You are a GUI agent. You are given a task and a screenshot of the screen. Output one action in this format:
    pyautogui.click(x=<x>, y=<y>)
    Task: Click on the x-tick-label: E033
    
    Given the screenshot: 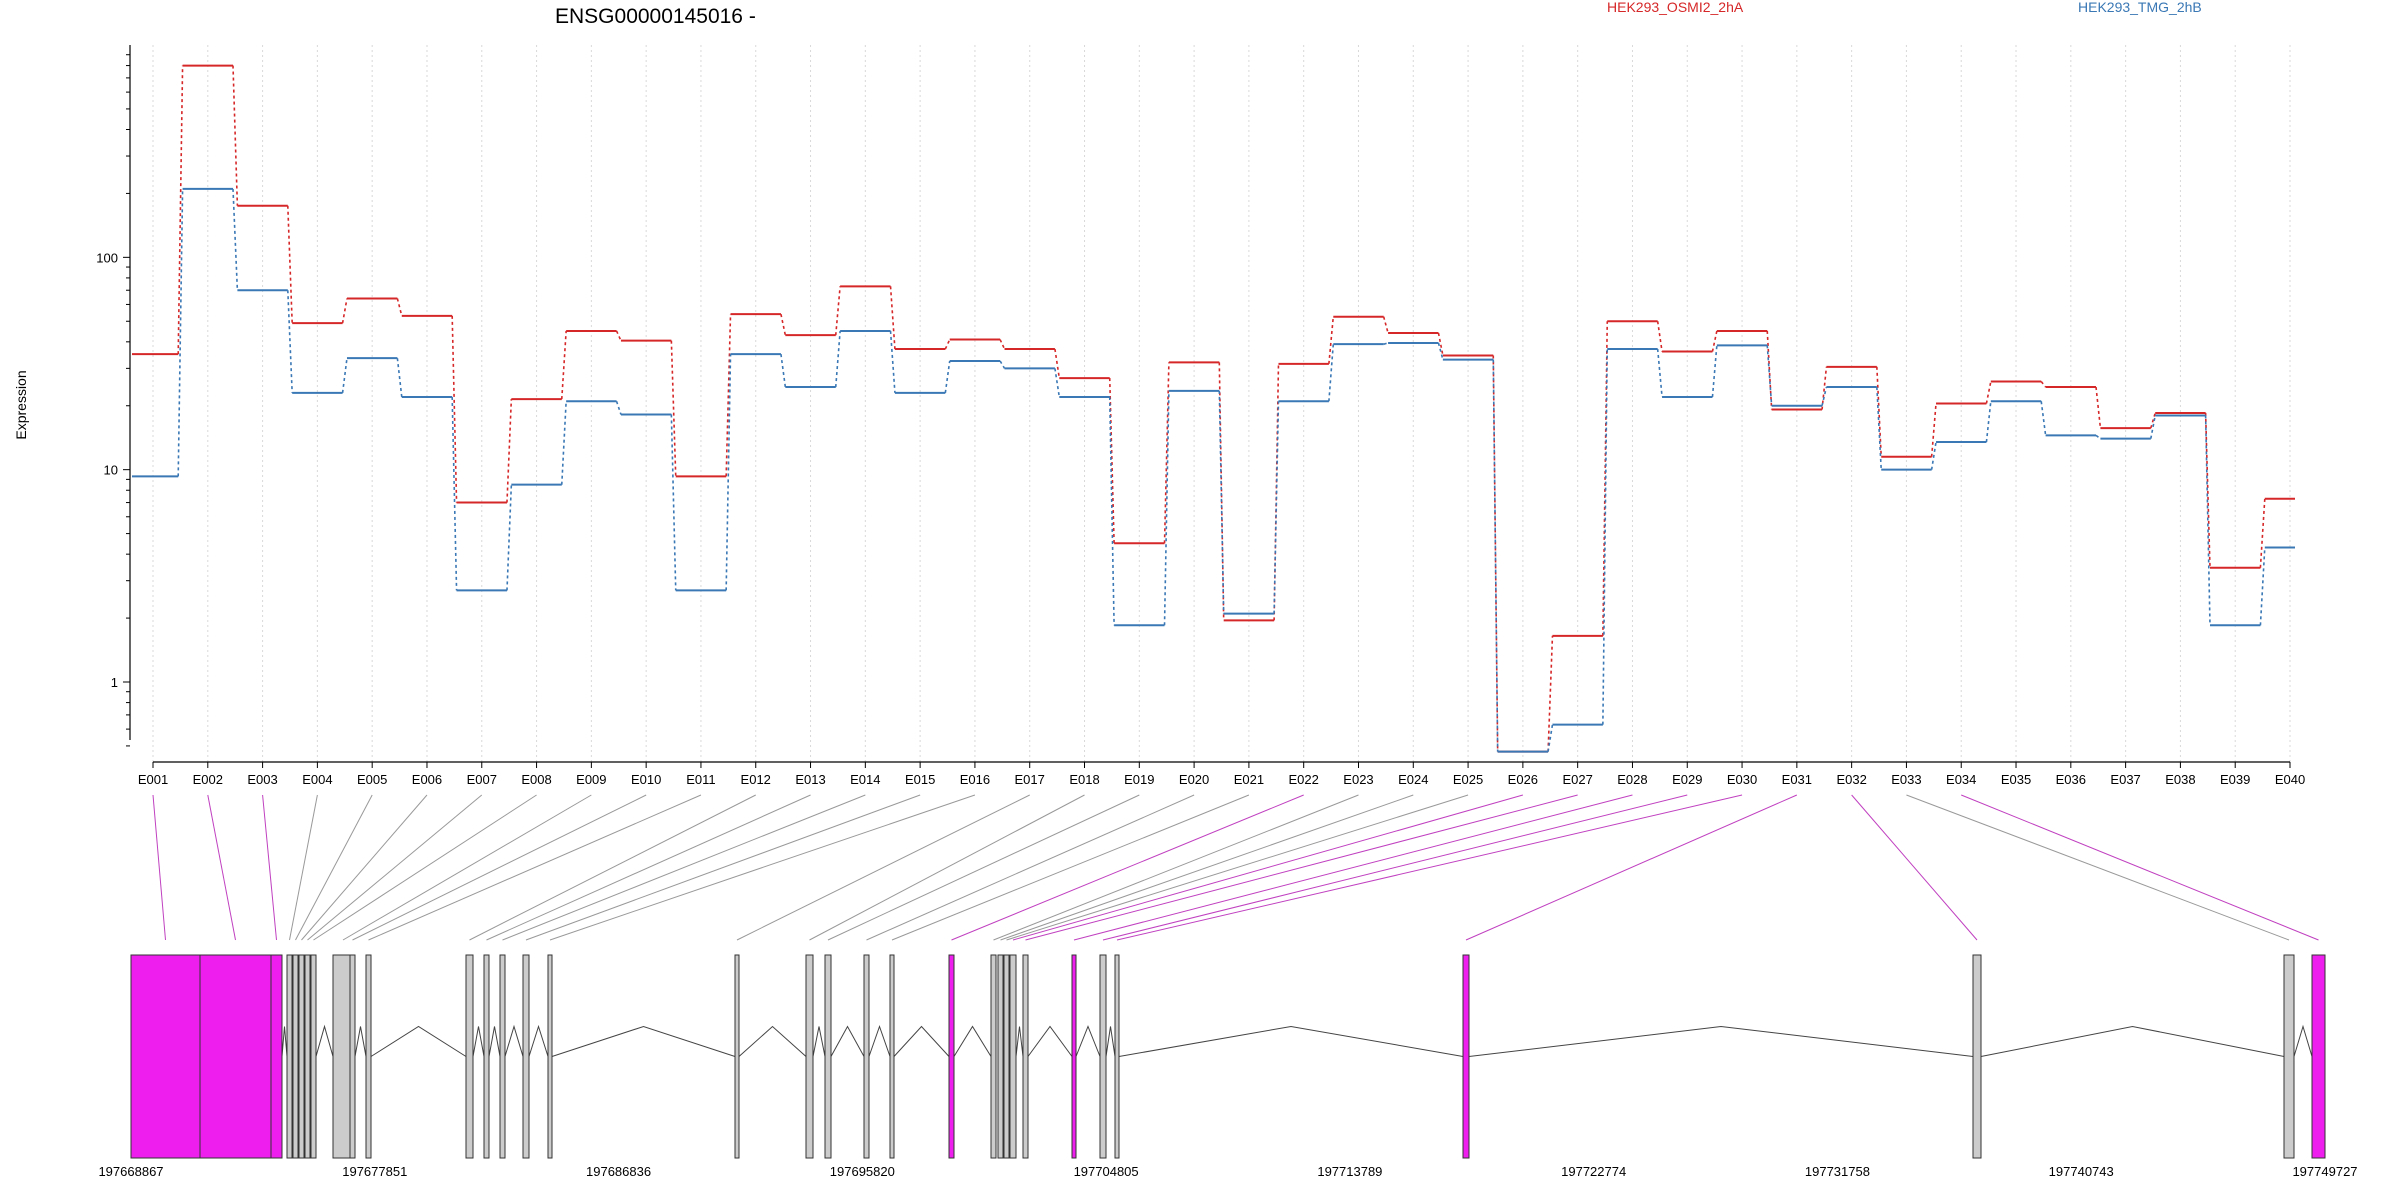 What is the action you would take?
    pyautogui.click(x=1906, y=779)
    